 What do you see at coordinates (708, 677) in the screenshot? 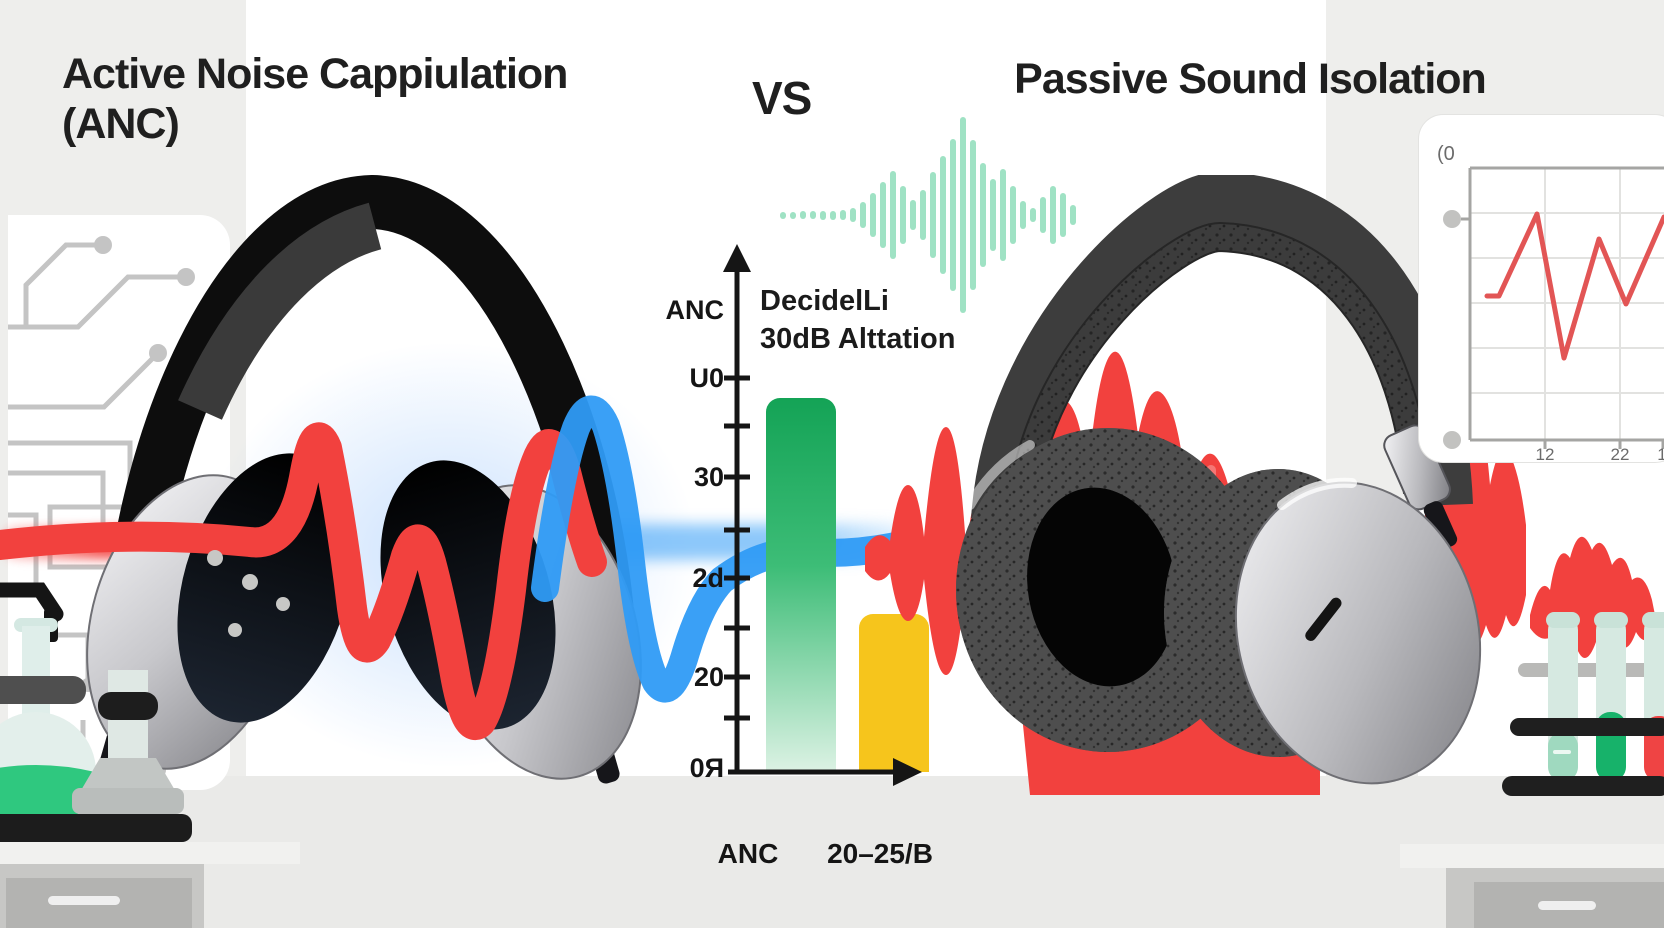
I see `y-axis-label: 20` at bounding box center [708, 677].